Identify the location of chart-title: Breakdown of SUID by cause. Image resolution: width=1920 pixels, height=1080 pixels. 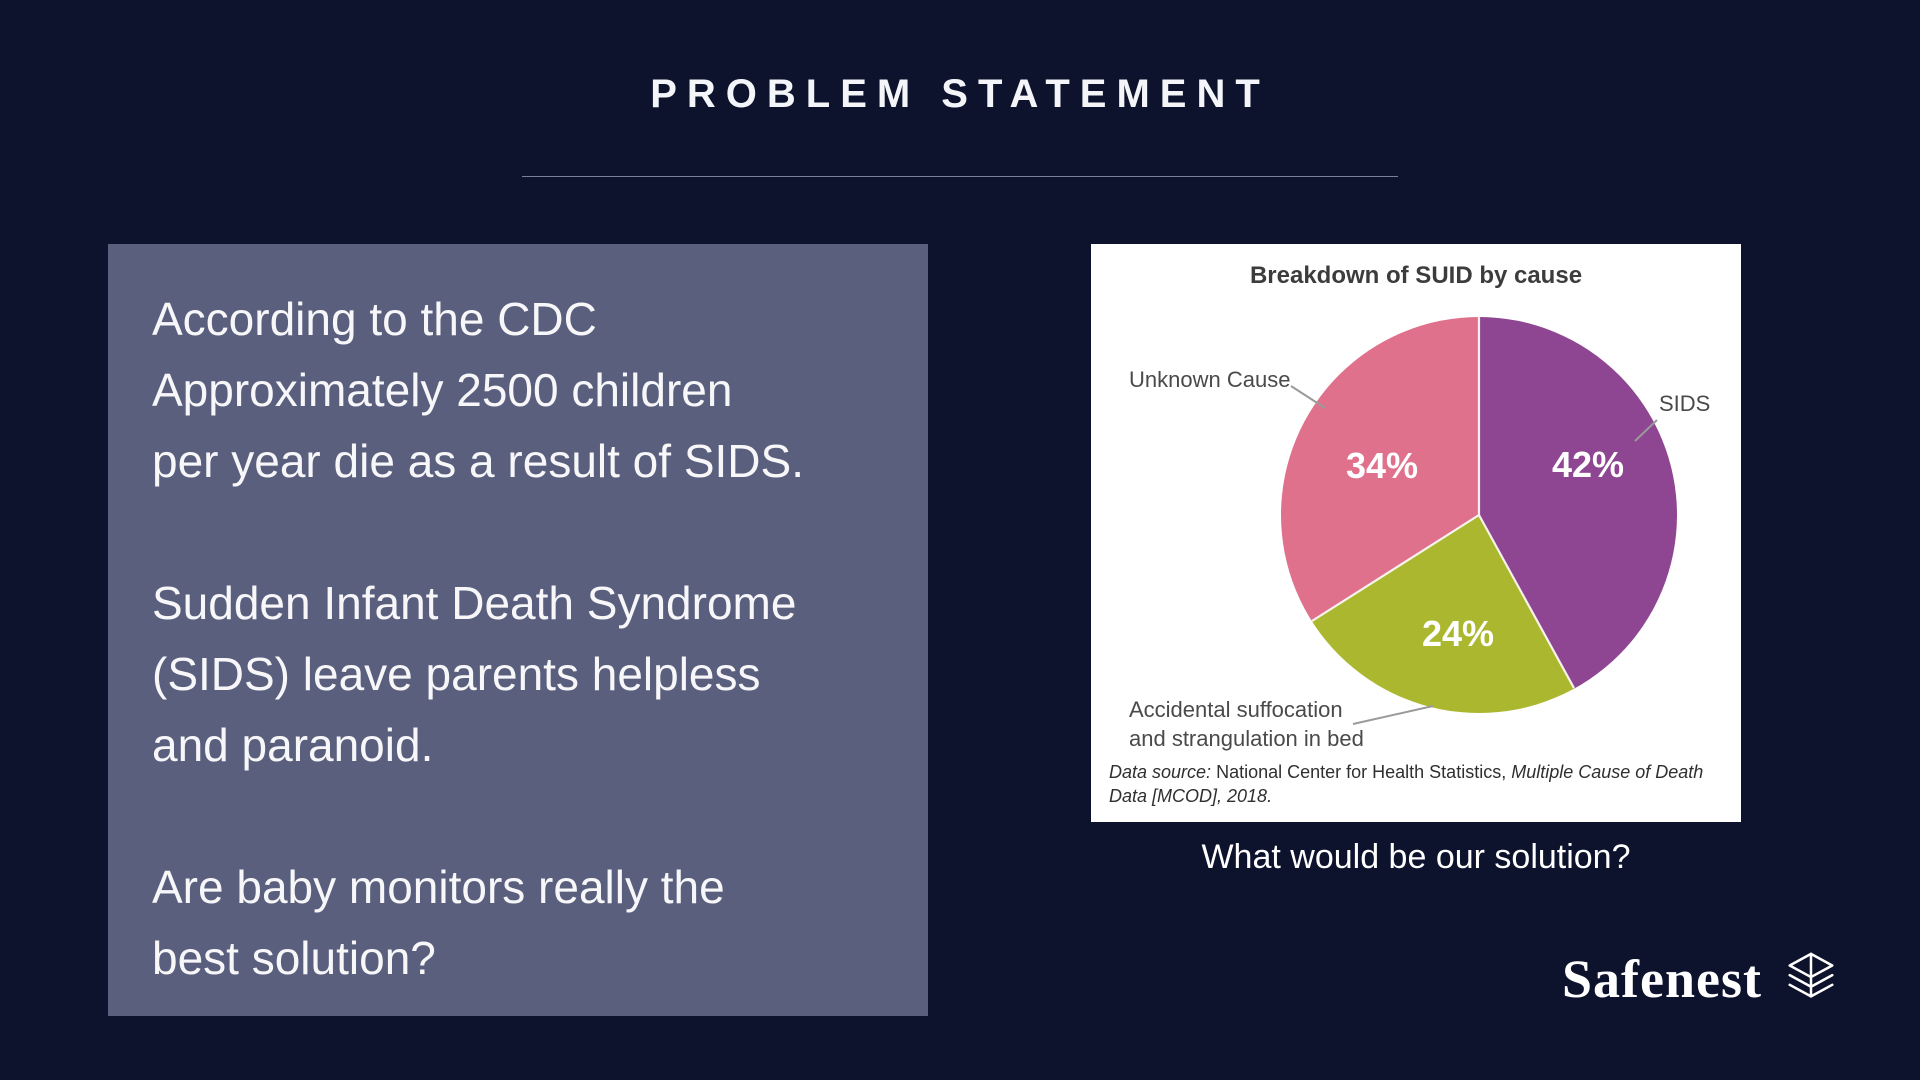
(1416, 275).